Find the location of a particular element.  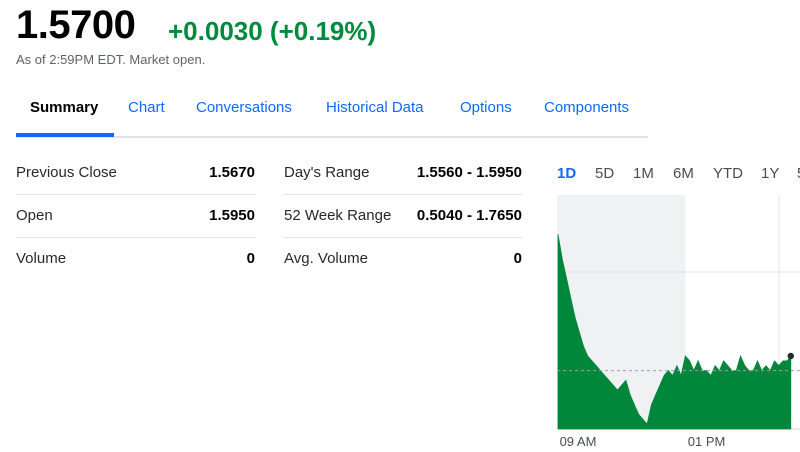

tab-components: Components is located at coordinates (587, 107).